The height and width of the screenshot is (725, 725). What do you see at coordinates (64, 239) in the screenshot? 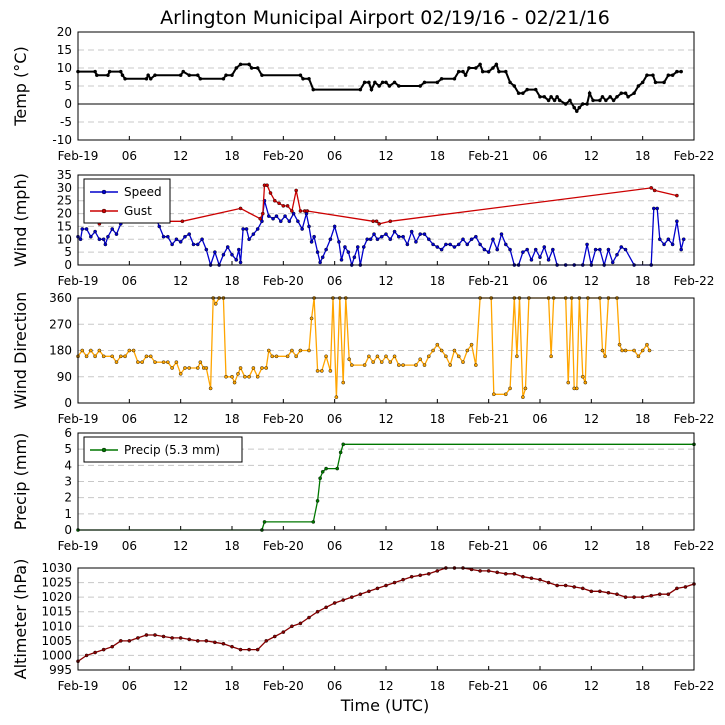
I see `y-tick-label: 10` at bounding box center [64, 239].